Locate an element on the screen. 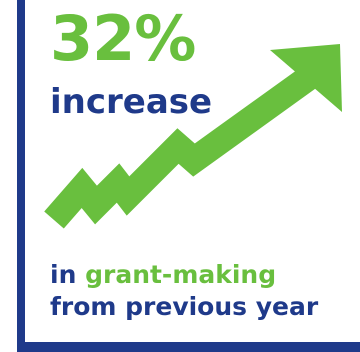 The image size is (360, 352). caption-line-2: from previous year is located at coordinates (184, 306).